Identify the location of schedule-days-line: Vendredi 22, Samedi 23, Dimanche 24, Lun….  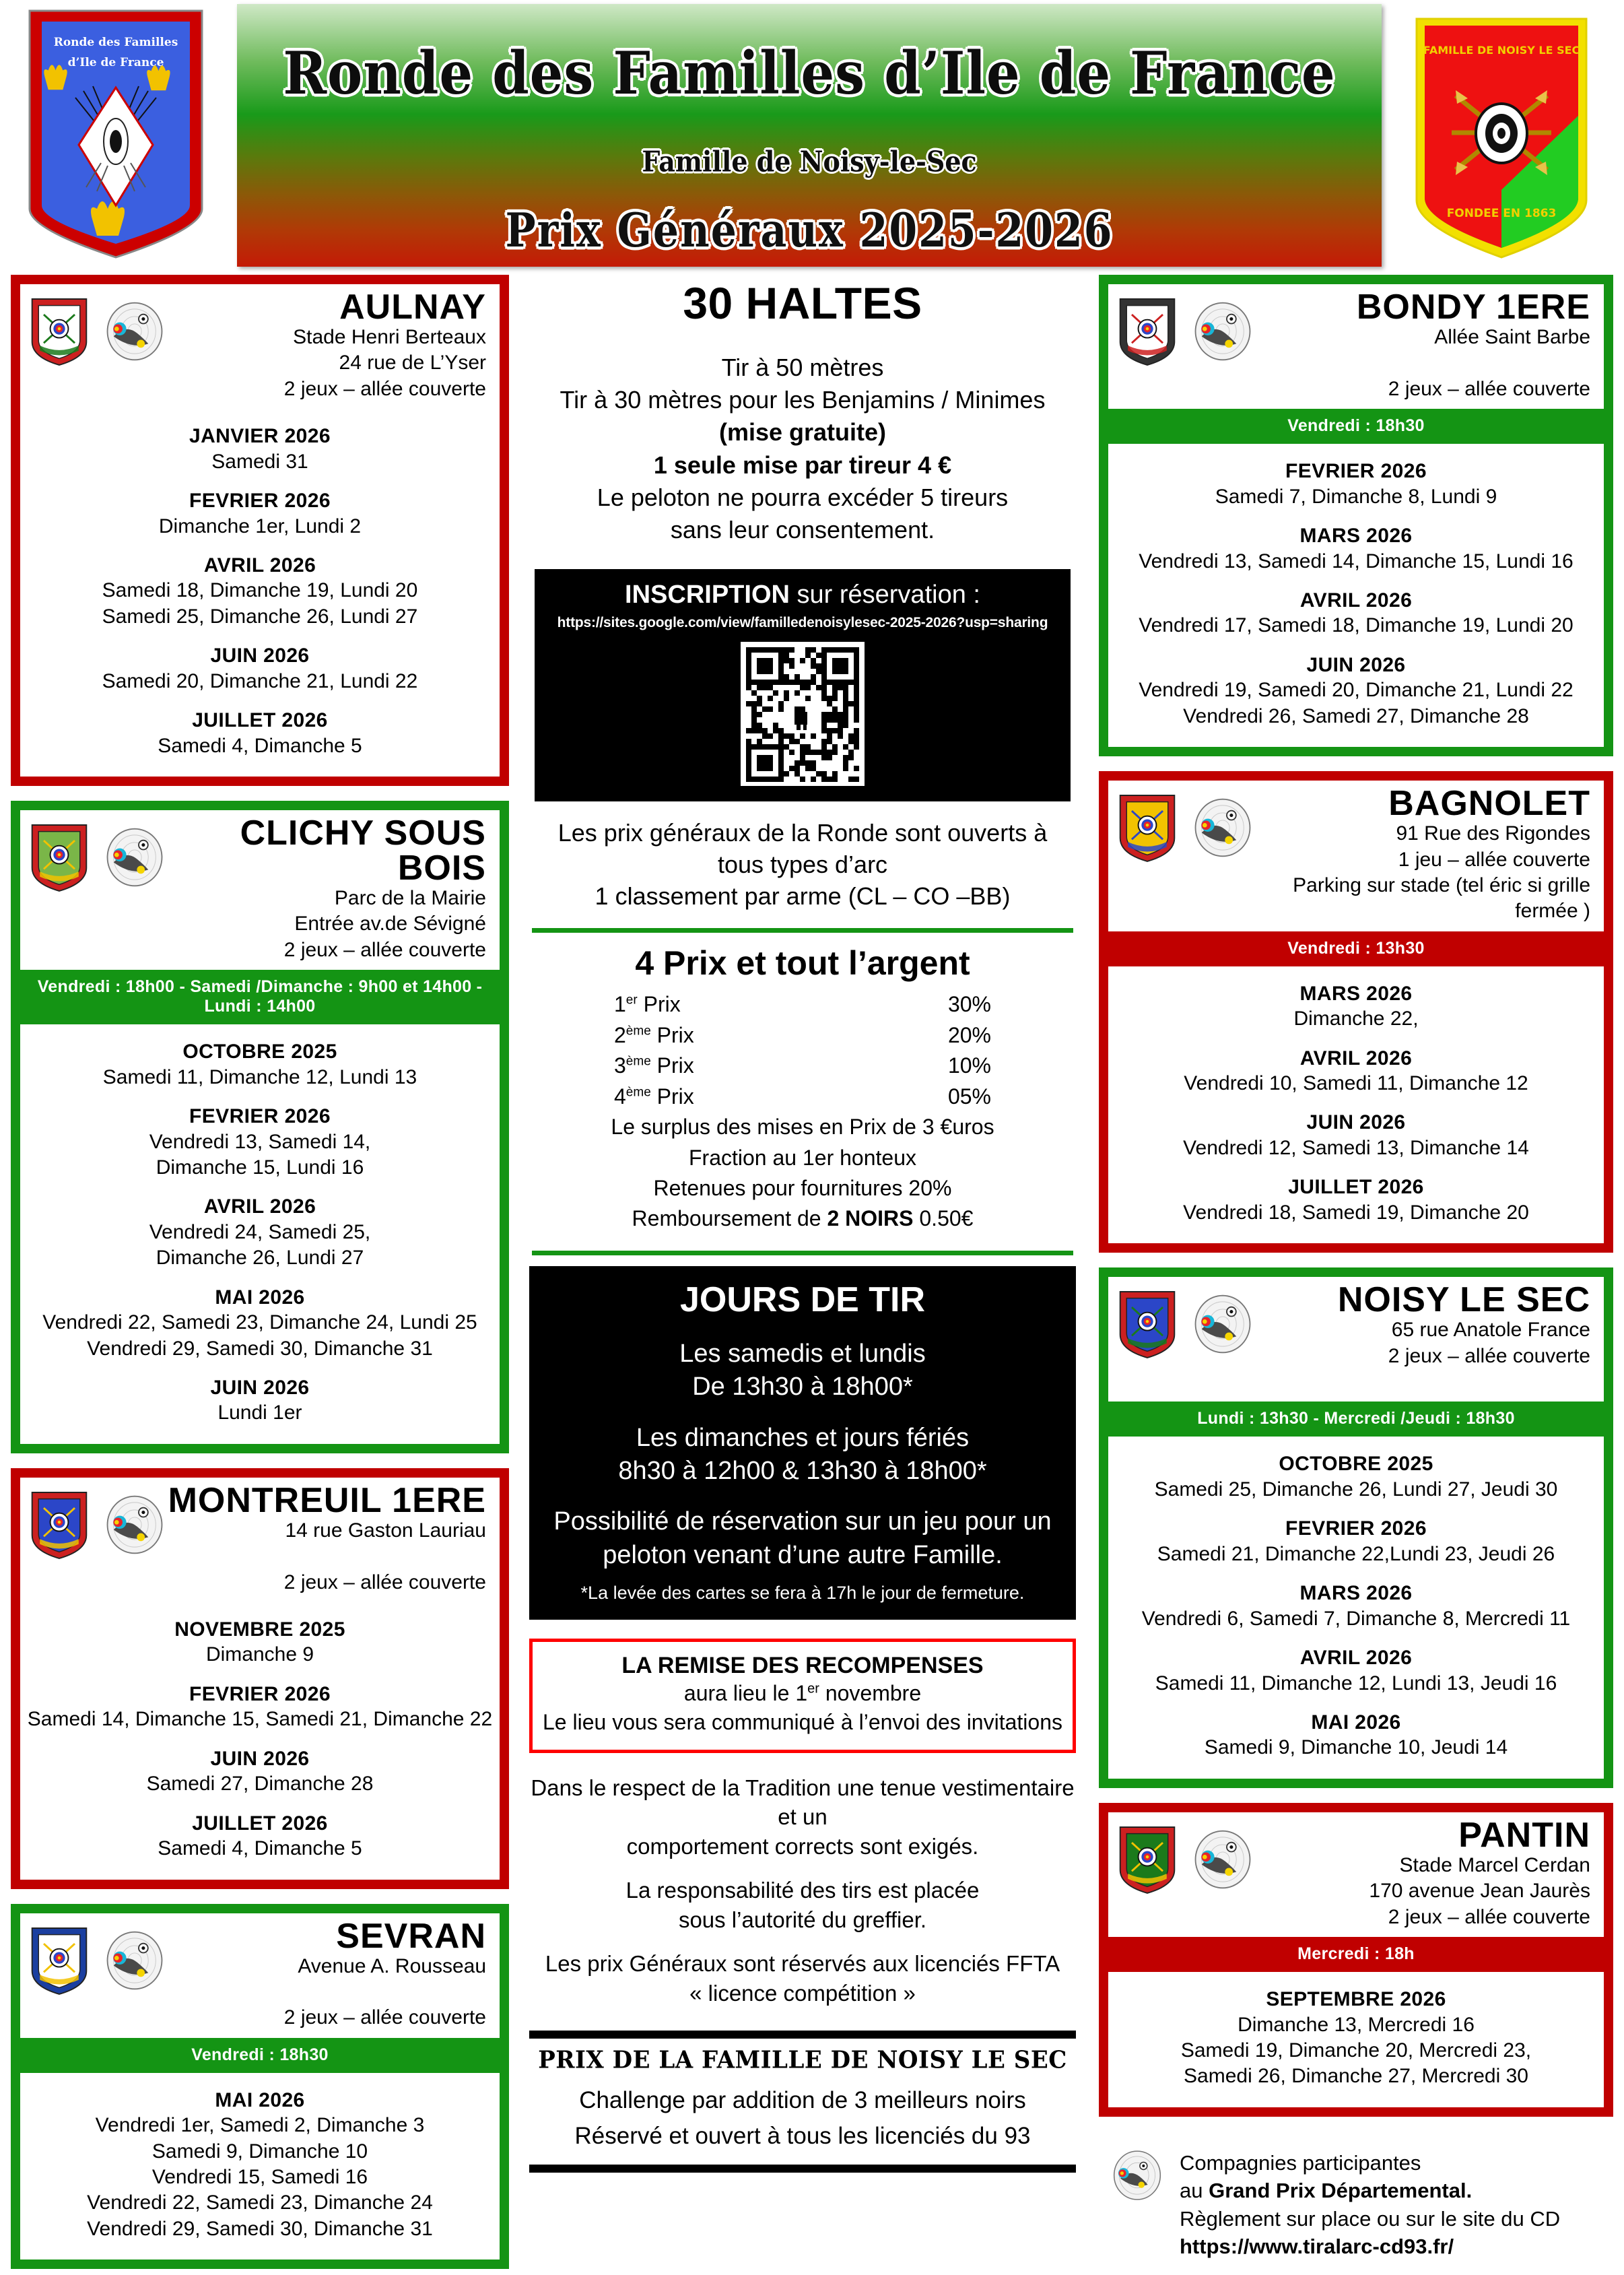
(259, 1322).